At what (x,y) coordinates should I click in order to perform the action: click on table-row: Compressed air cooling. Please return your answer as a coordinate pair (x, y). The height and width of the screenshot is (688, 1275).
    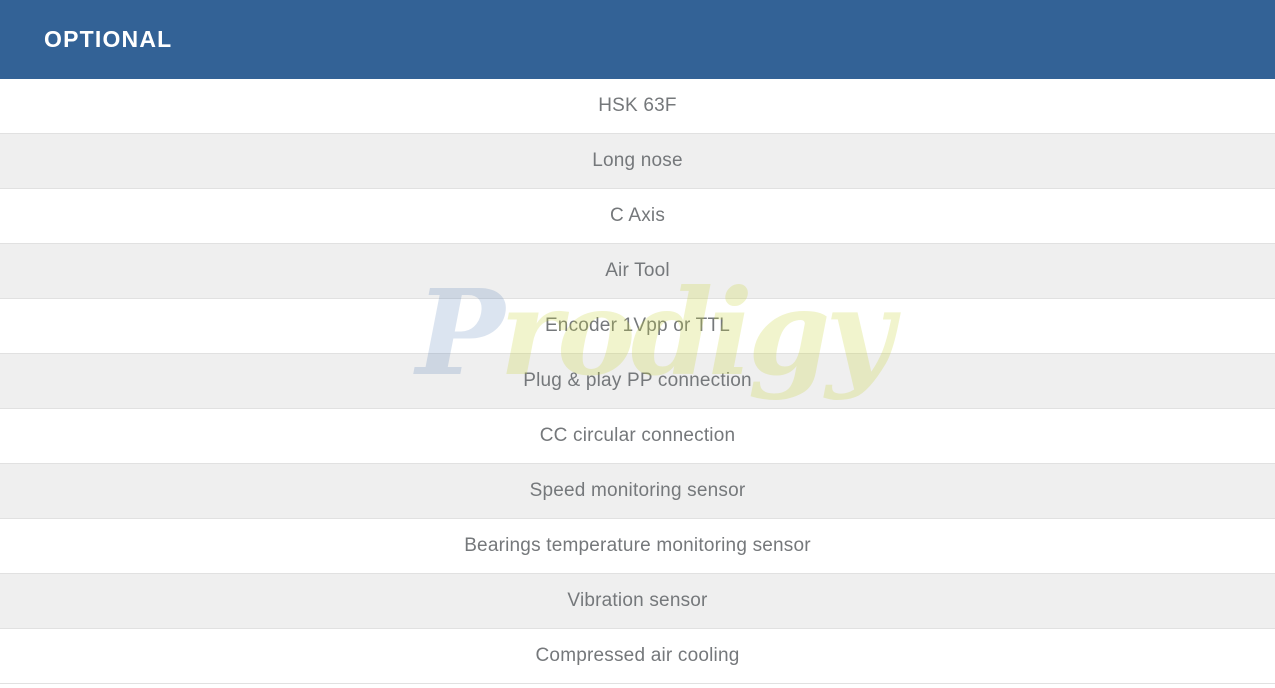
    Looking at the image, I should click on (637, 656).